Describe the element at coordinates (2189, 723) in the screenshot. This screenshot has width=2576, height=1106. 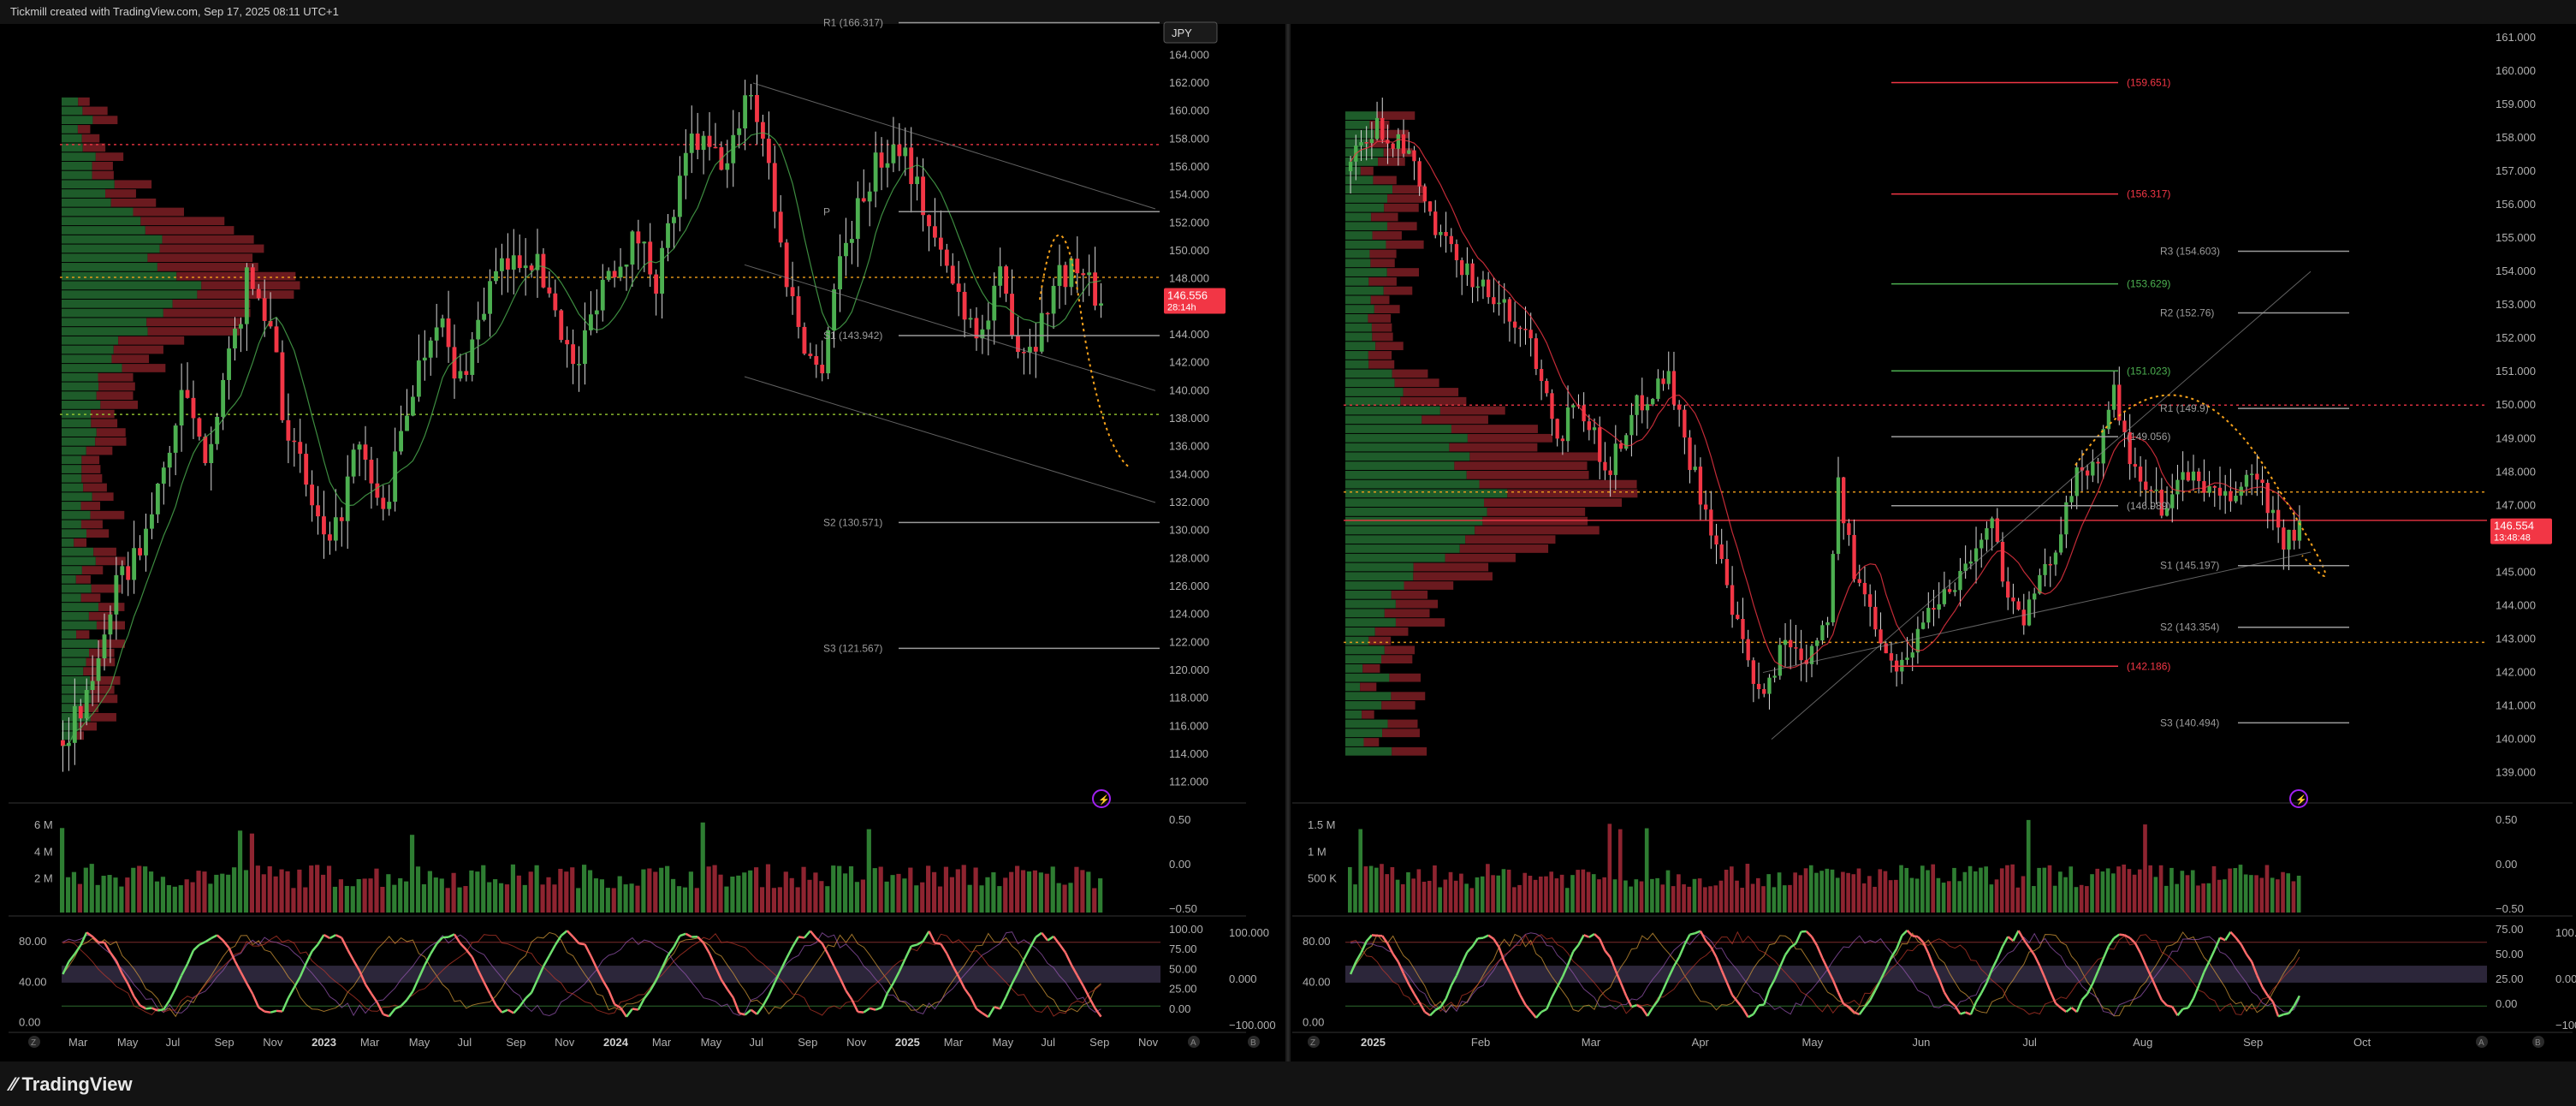
I see `pivot-label: S3 (140.494)` at that location.